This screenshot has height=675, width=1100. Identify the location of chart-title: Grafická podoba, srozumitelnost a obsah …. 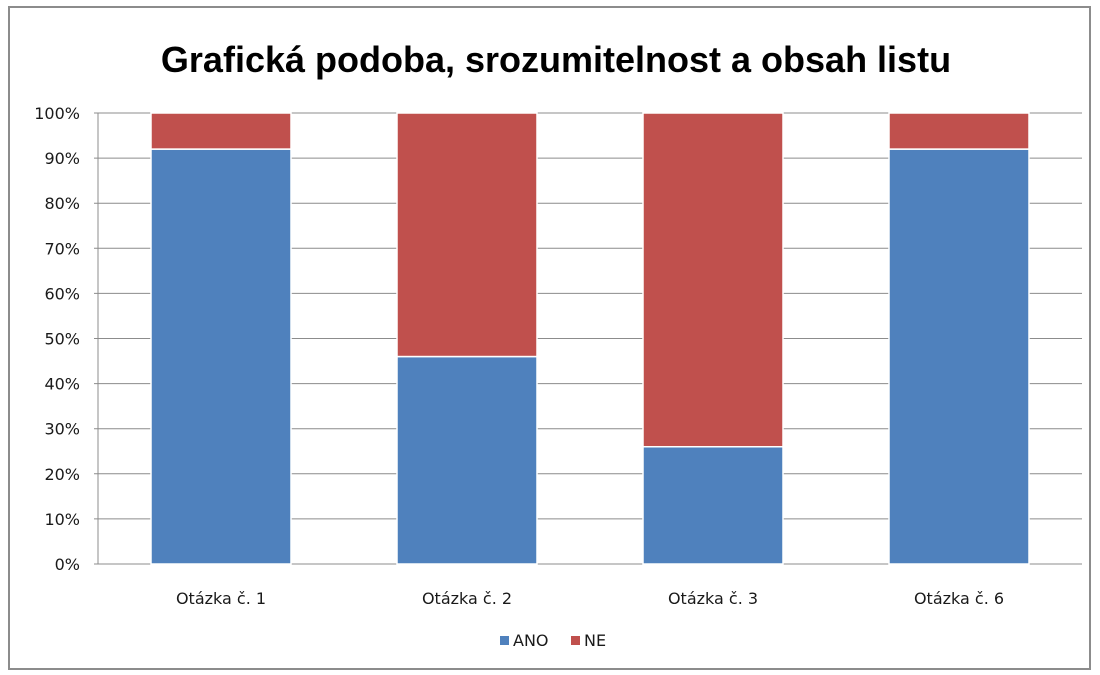
(556, 59).